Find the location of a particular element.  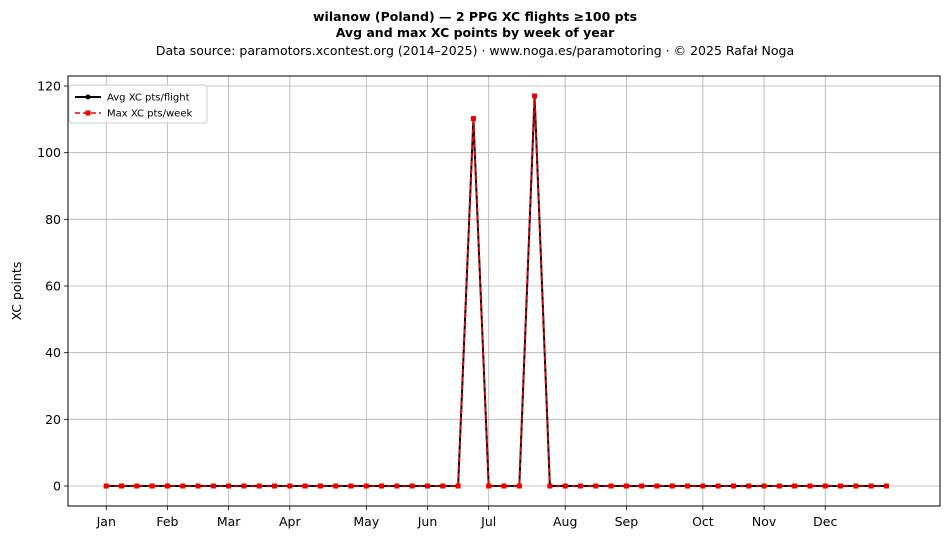

y-tick-label: 120 is located at coordinates (49, 86).